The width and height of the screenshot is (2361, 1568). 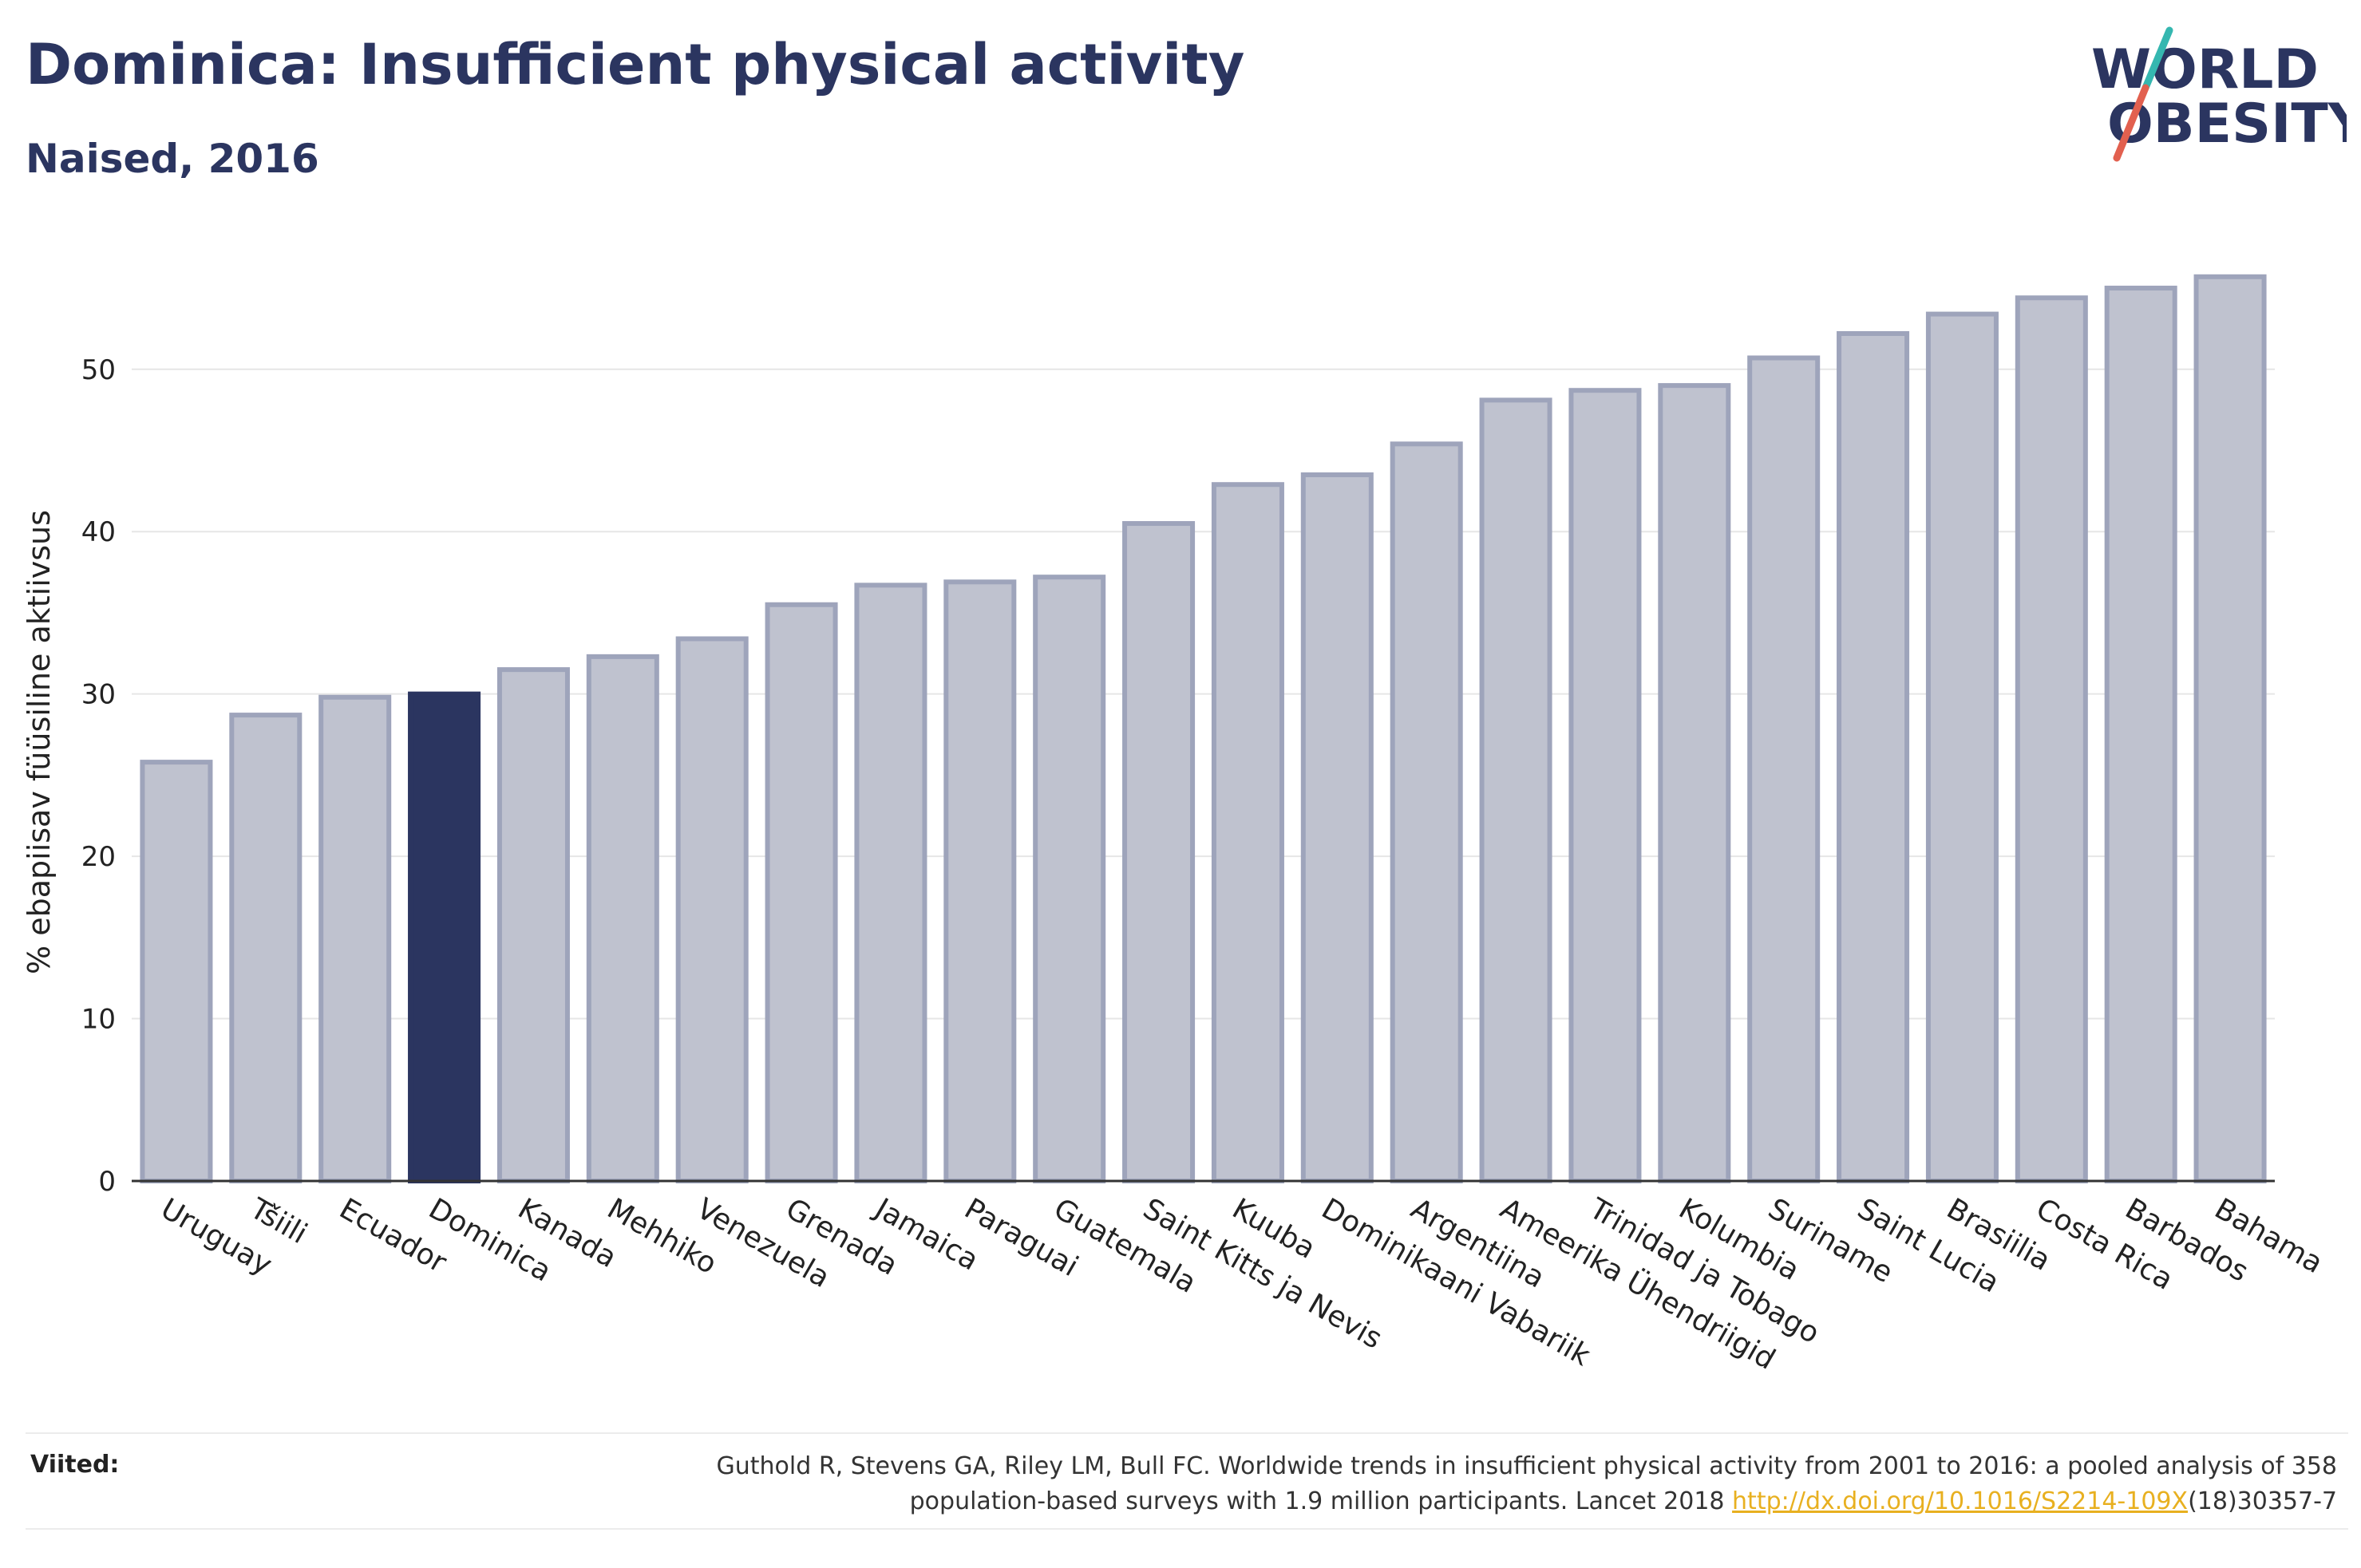 I want to click on y-tick-label: 10, so click(x=98, y=1020).